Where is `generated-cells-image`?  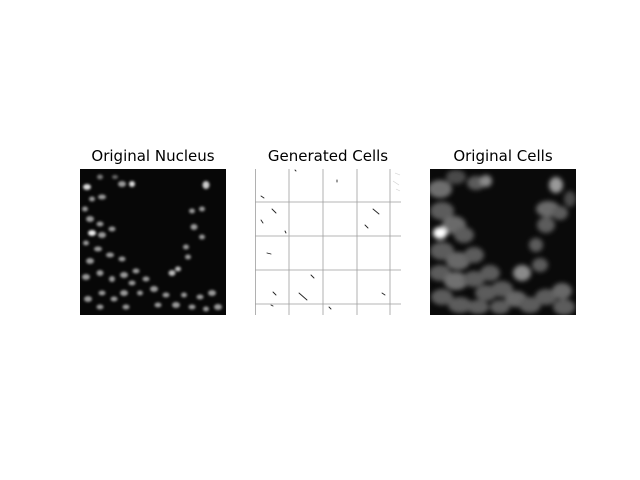
generated-cells-image is located at coordinates (328, 242).